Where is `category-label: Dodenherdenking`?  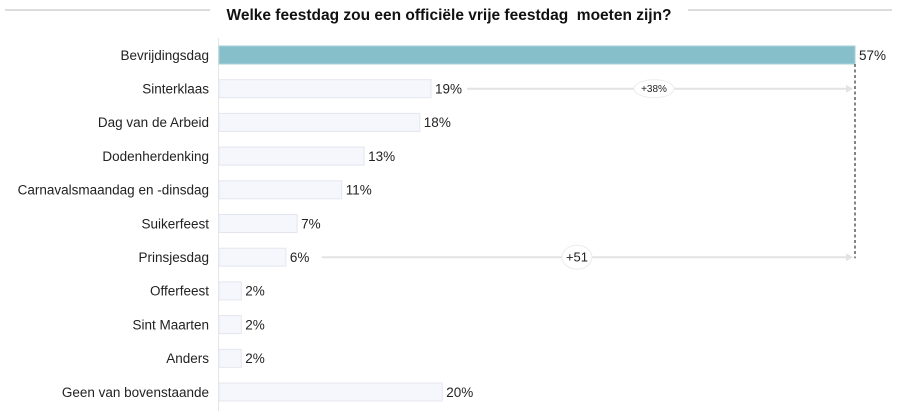 category-label: Dodenherdenking is located at coordinates (155, 156).